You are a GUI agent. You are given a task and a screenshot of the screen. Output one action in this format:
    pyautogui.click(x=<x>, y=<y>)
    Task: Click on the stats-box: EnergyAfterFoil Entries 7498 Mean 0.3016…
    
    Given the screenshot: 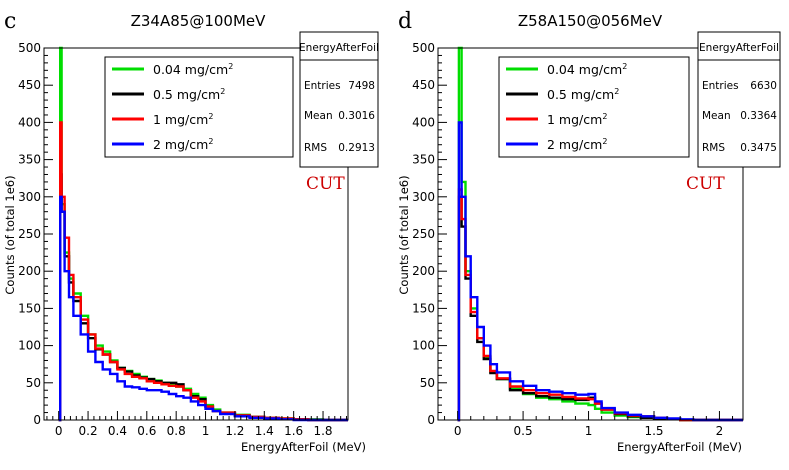 What is the action you would take?
    pyautogui.click(x=339, y=99)
    